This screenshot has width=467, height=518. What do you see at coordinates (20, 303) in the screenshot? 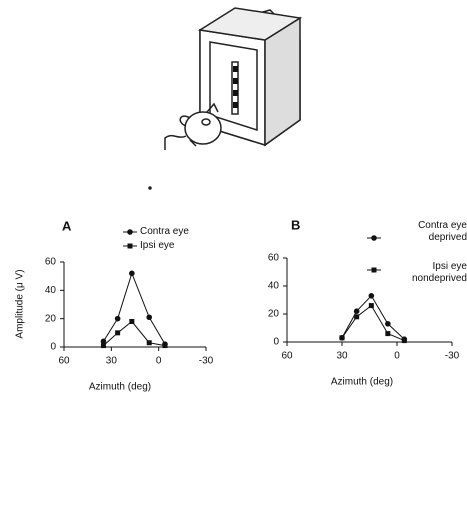
I see `y-axis-label: Amplitude (μ V)` at bounding box center [20, 303].